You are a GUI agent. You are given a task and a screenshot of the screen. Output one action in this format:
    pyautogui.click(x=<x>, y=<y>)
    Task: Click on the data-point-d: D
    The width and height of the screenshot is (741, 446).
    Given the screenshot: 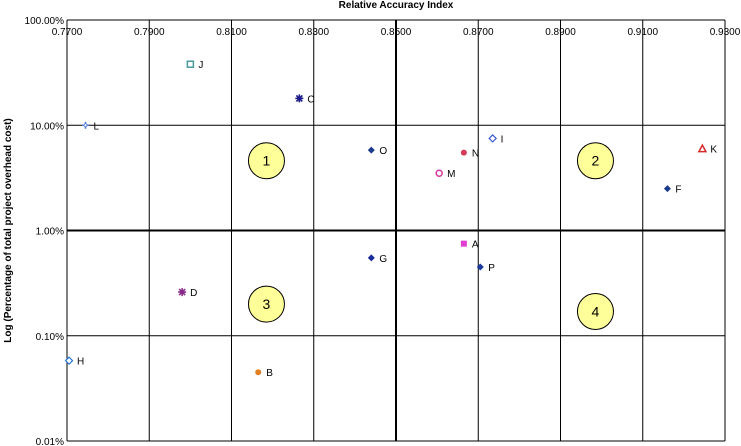 What is the action you would take?
    pyautogui.click(x=187, y=293)
    